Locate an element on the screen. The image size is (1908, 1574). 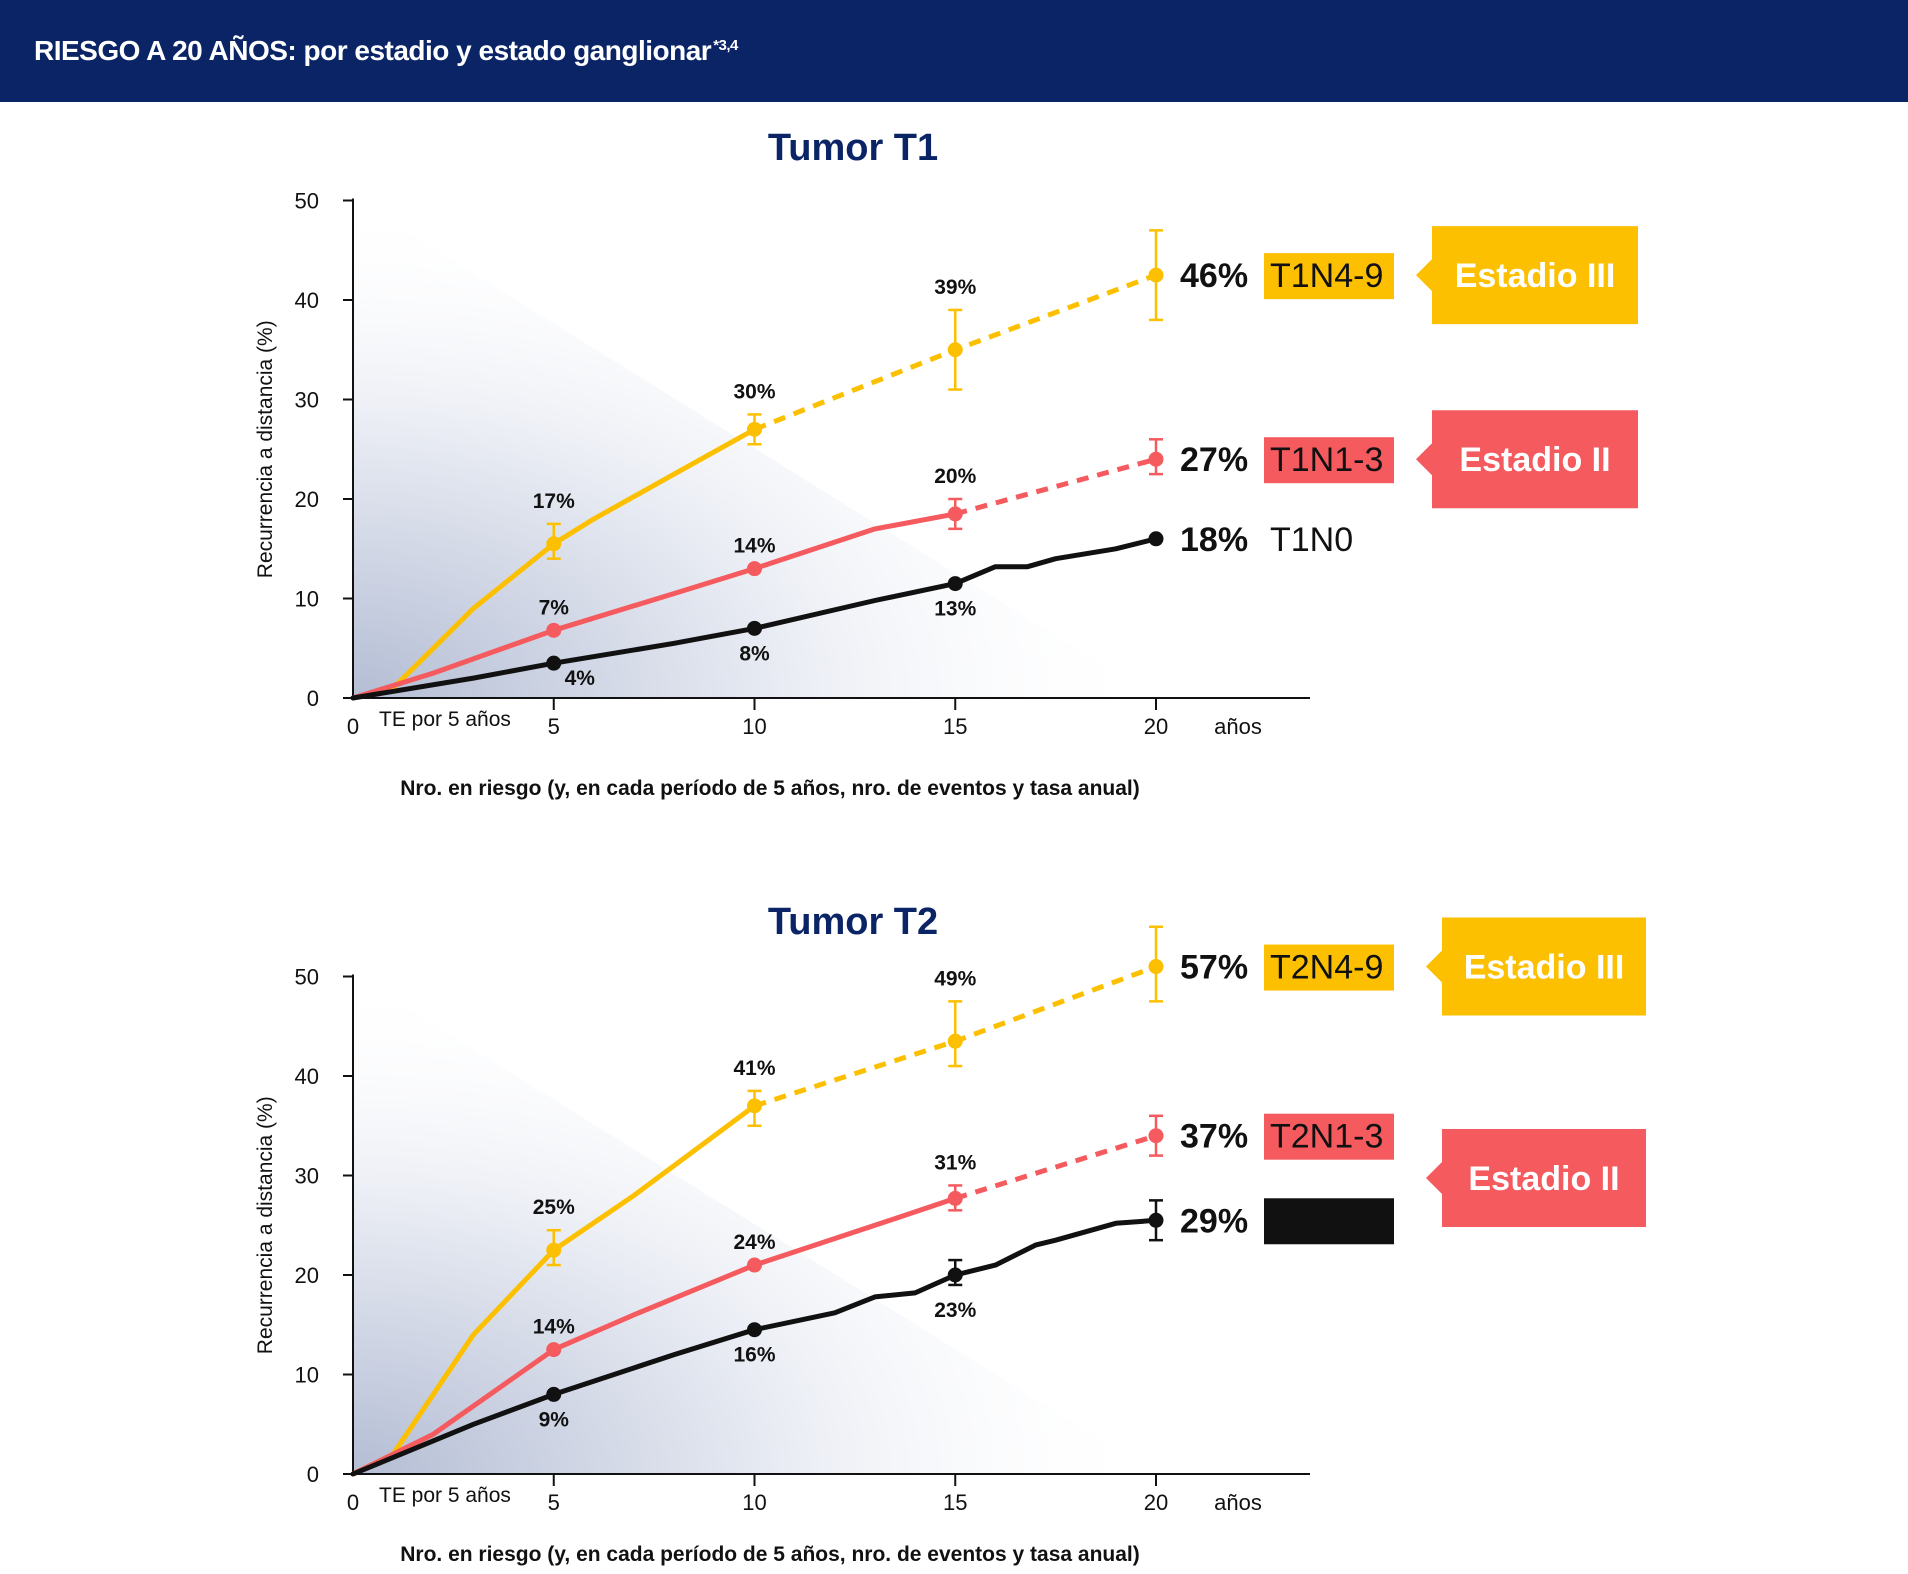
end-percent-T2N1-3: 37% is located at coordinates (1214, 1137).